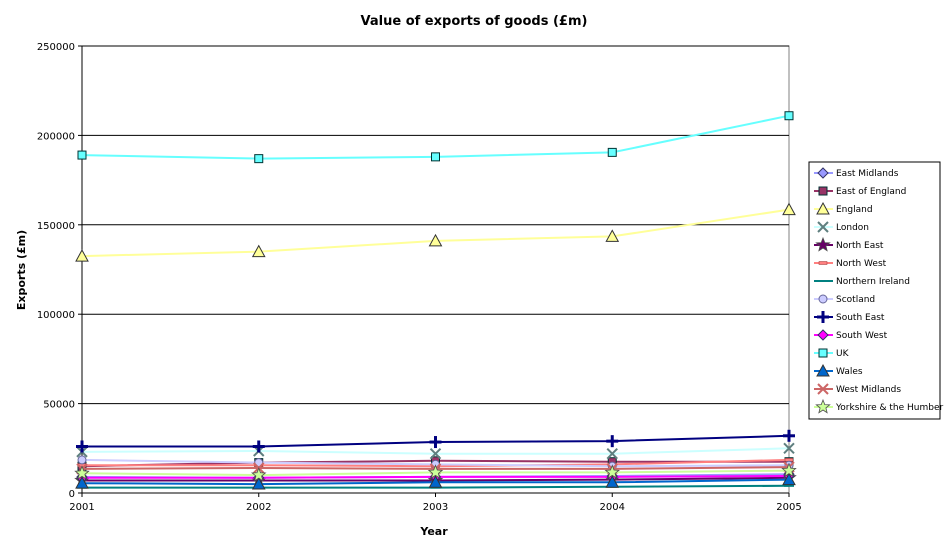 The image size is (950, 550). Describe the element at coordinates (56, 47) in the screenshot. I see `y-tick-label: 250000` at that location.